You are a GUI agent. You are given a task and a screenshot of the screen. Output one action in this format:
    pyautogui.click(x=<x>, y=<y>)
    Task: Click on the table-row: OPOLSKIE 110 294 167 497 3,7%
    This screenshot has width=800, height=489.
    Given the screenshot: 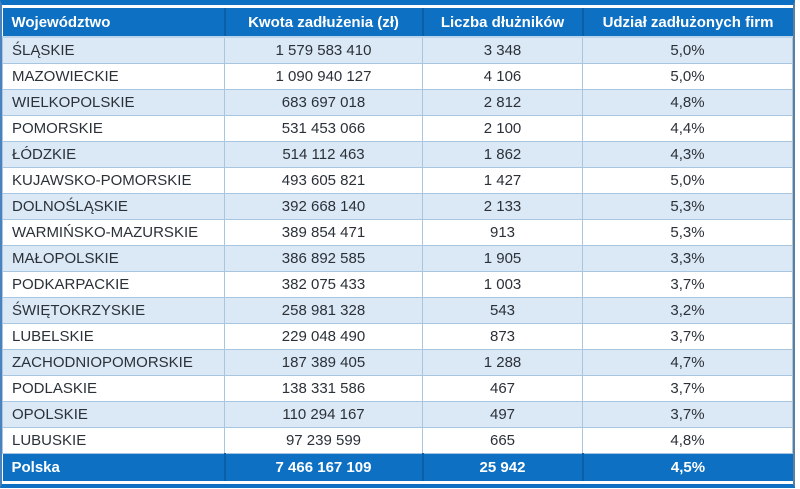 What is the action you would take?
    pyautogui.click(x=397, y=414)
    